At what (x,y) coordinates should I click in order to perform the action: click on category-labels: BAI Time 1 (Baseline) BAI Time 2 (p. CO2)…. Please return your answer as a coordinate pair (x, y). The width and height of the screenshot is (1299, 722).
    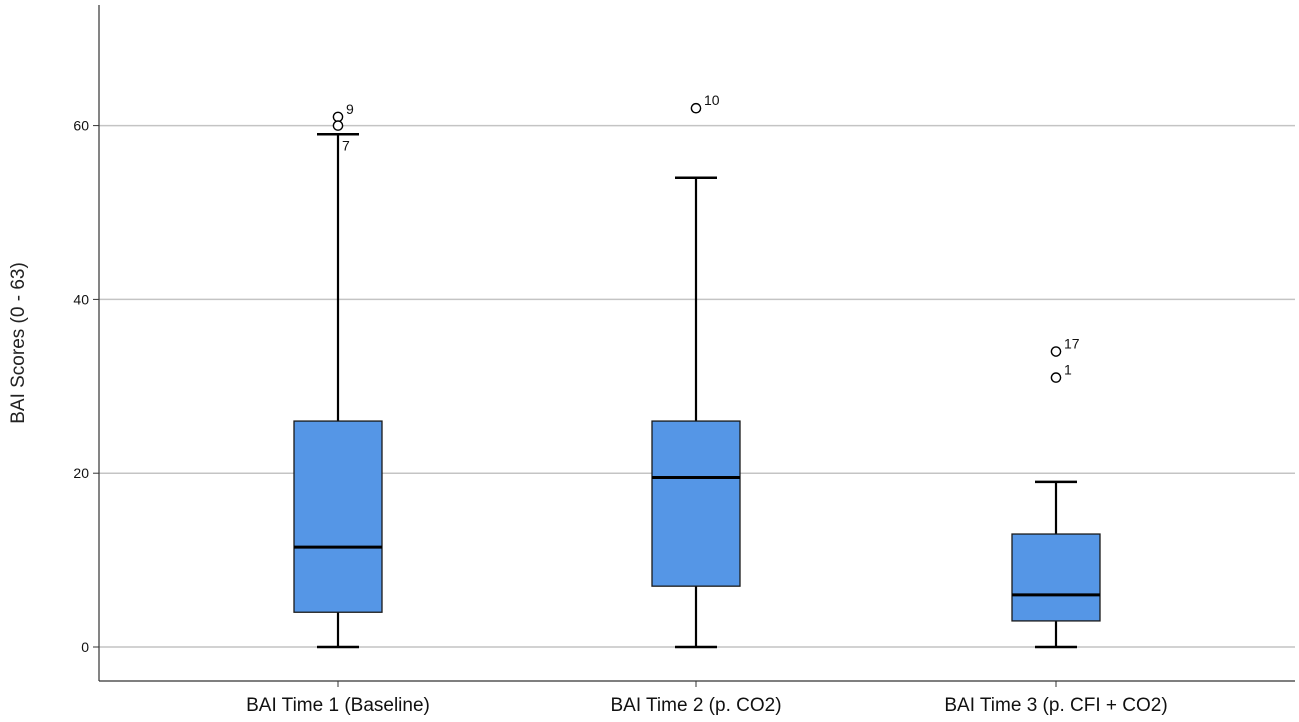
    Looking at the image, I should click on (707, 698).